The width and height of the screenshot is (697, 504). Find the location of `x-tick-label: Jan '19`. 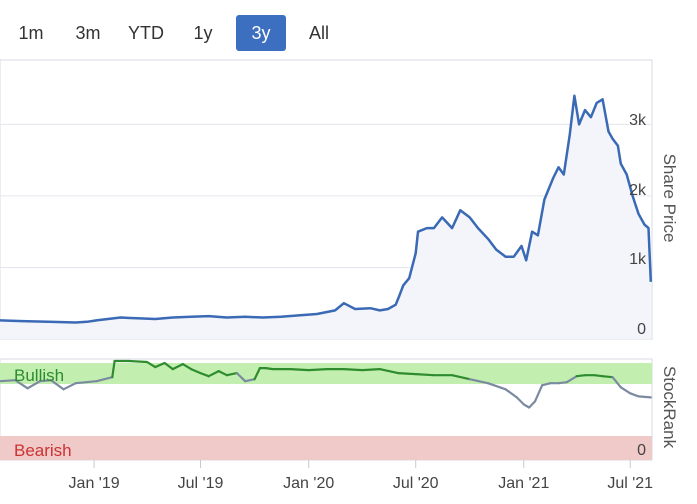

x-tick-label: Jan '19 is located at coordinates (94, 483).